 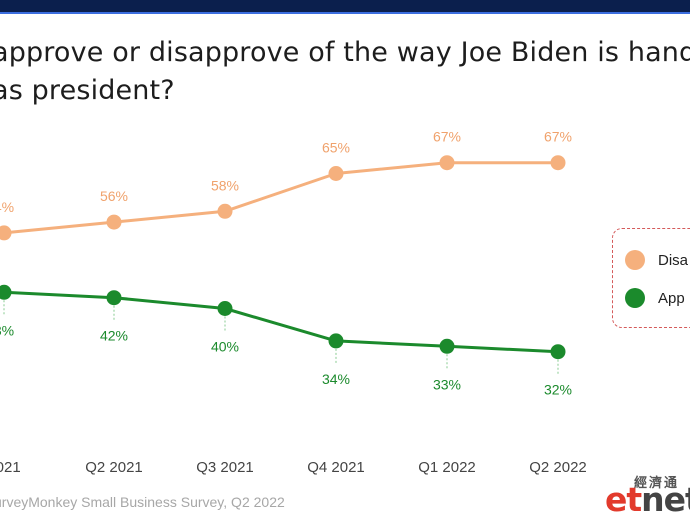 What do you see at coordinates (635, 260) in the screenshot?
I see `legend-dot-disapprove` at bounding box center [635, 260].